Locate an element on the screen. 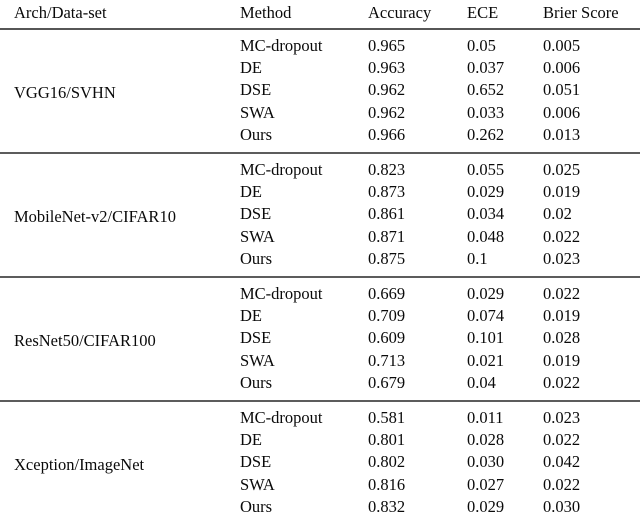 This screenshot has height=521, width=640. accuracy-cell: 0.581 is located at coordinates (387, 418).